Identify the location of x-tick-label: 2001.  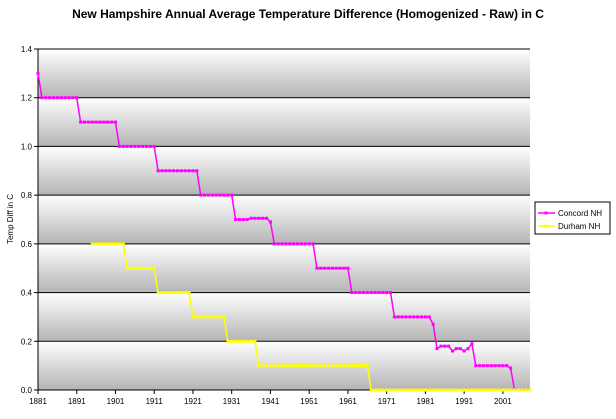
(503, 401).